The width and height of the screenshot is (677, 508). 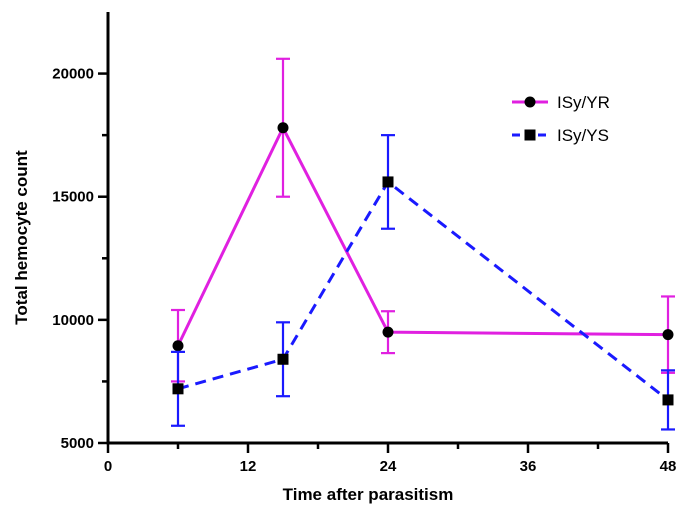 I want to click on y-tick-label: 10000, so click(x=73, y=320).